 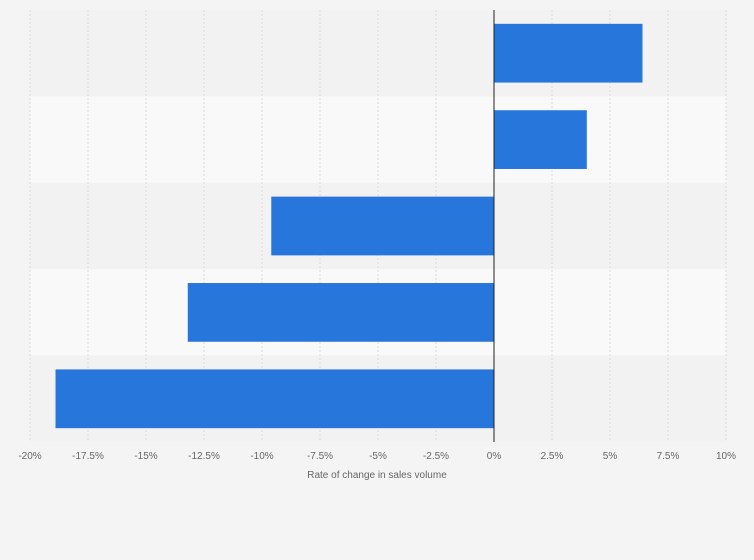 I want to click on x-tick-label: 5%, so click(x=610, y=456).